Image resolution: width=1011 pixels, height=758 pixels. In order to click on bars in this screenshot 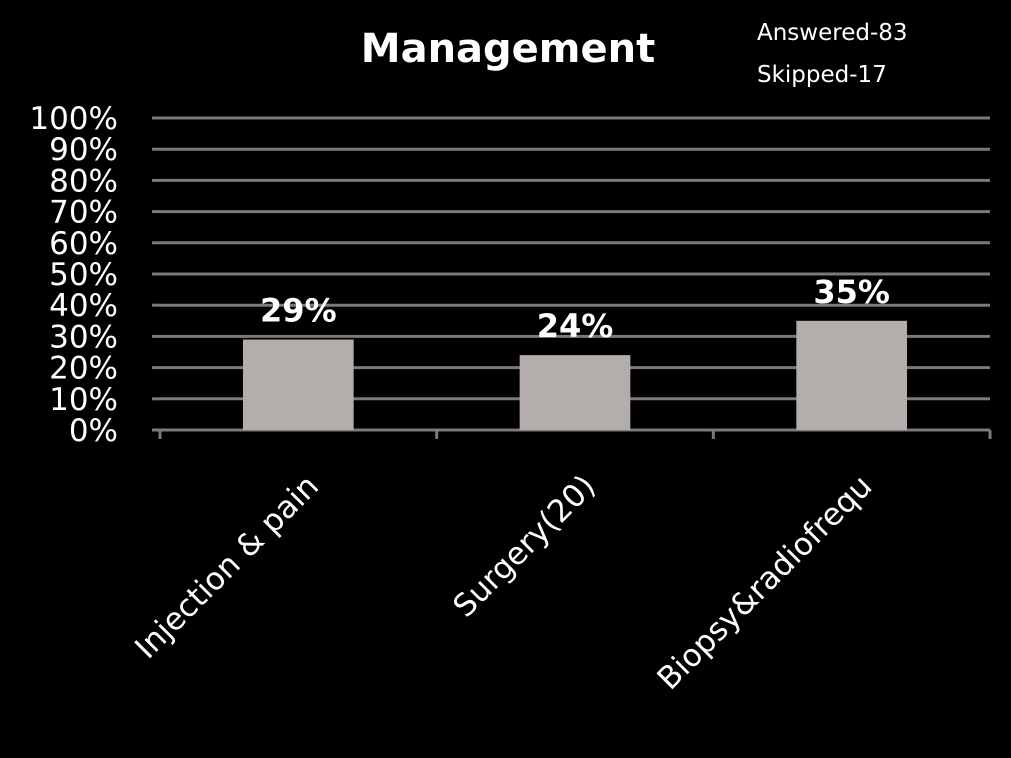, I will do `click(575, 375)`.